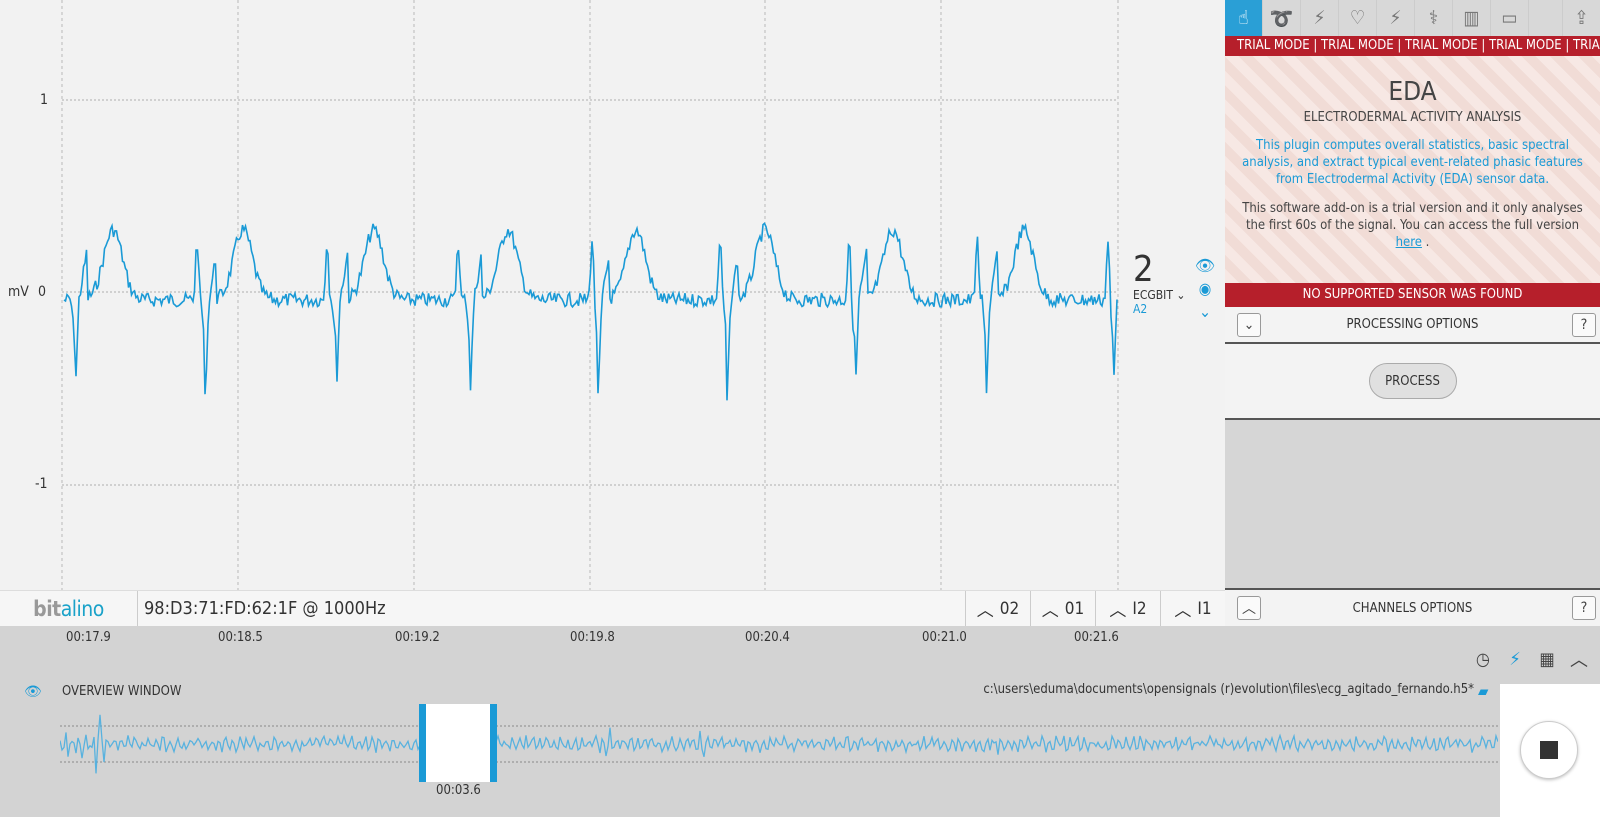 The image size is (1600, 817). What do you see at coordinates (944, 637) in the screenshot?
I see `time-tick: 00:21.0` at bounding box center [944, 637].